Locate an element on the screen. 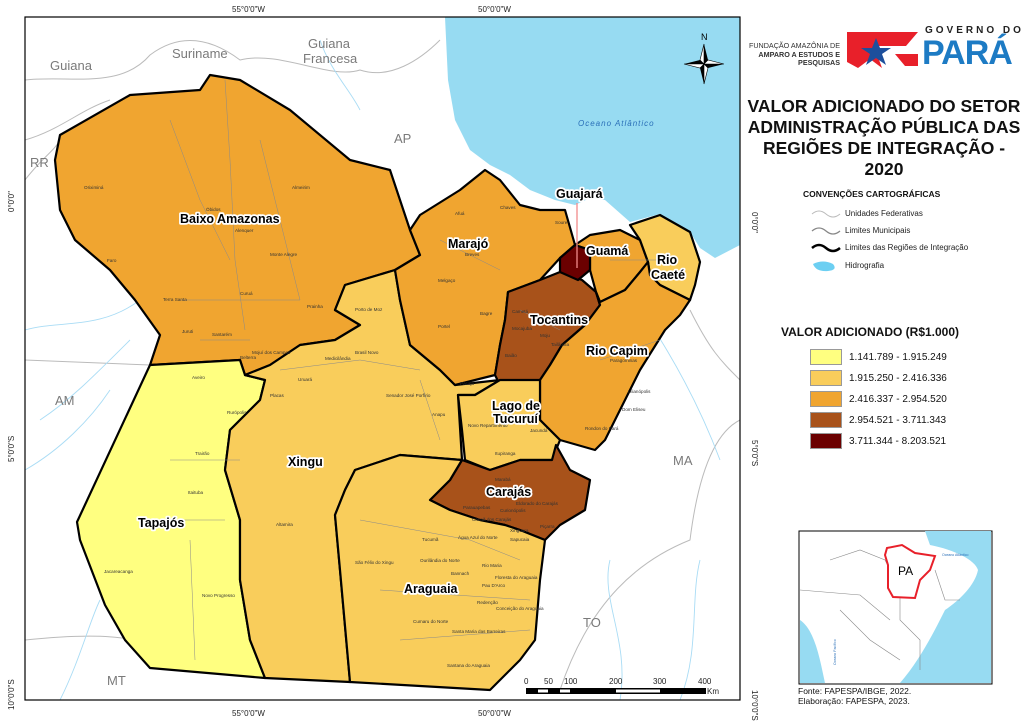 Image resolution: width=1024 pixels, height=724 pixels. municipality-label: Melgaço is located at coordinates (447, 280).